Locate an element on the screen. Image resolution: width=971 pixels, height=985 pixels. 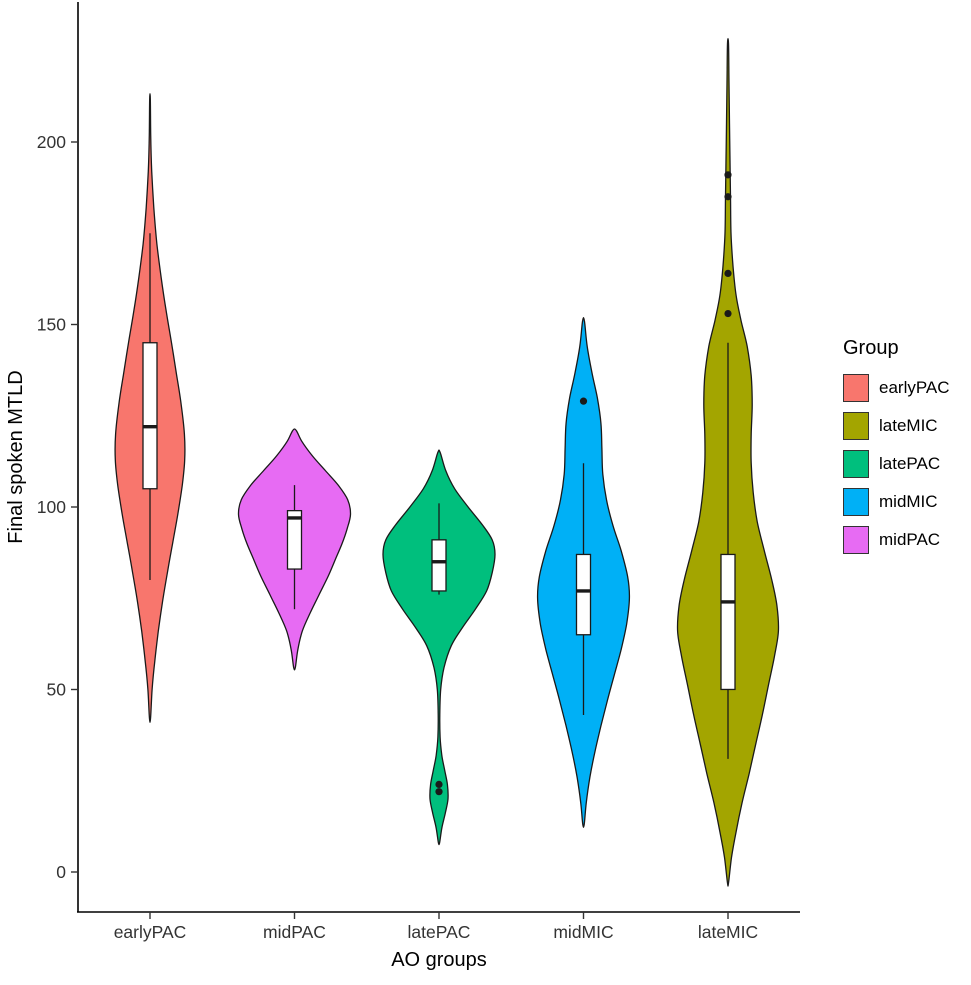
legend-item-earlyPAC: earlyPAC is located at coordinates (896, 388).